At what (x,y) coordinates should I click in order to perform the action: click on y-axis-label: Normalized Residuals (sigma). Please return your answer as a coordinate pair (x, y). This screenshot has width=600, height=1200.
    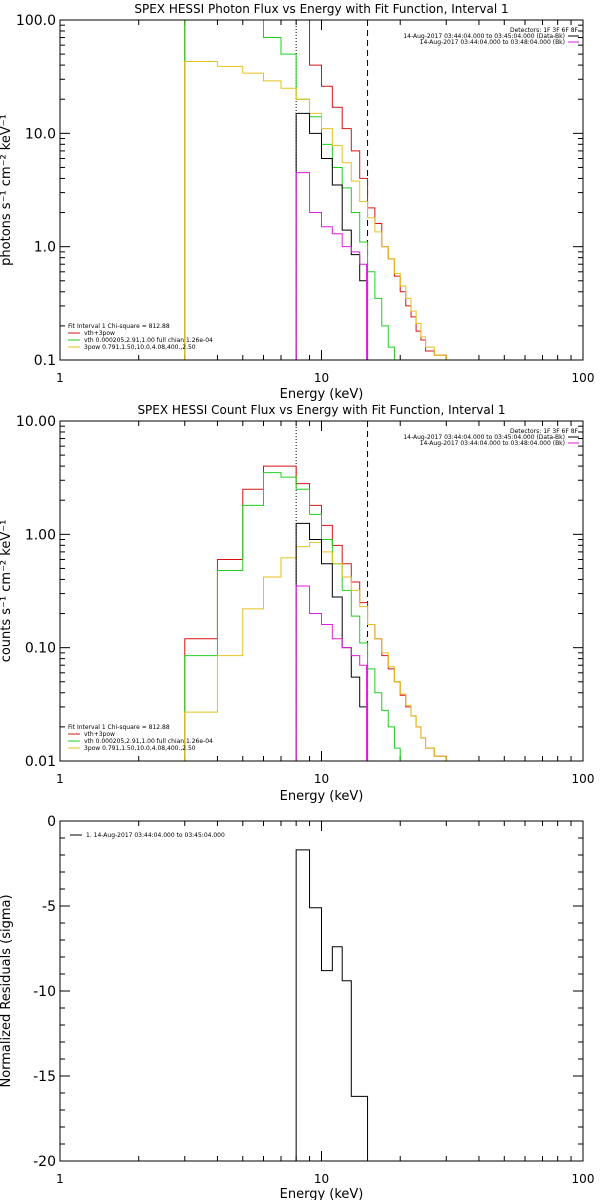
    Looking at the image, I should click on (7, 990).